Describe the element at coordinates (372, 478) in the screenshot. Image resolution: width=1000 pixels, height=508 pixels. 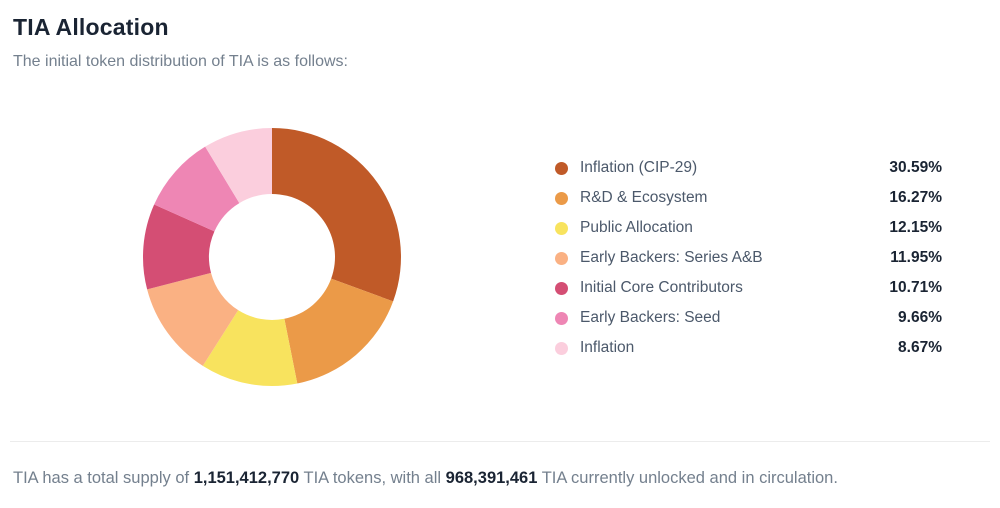
I see `supply-text-middle: TIA tokens, with all` at that location.